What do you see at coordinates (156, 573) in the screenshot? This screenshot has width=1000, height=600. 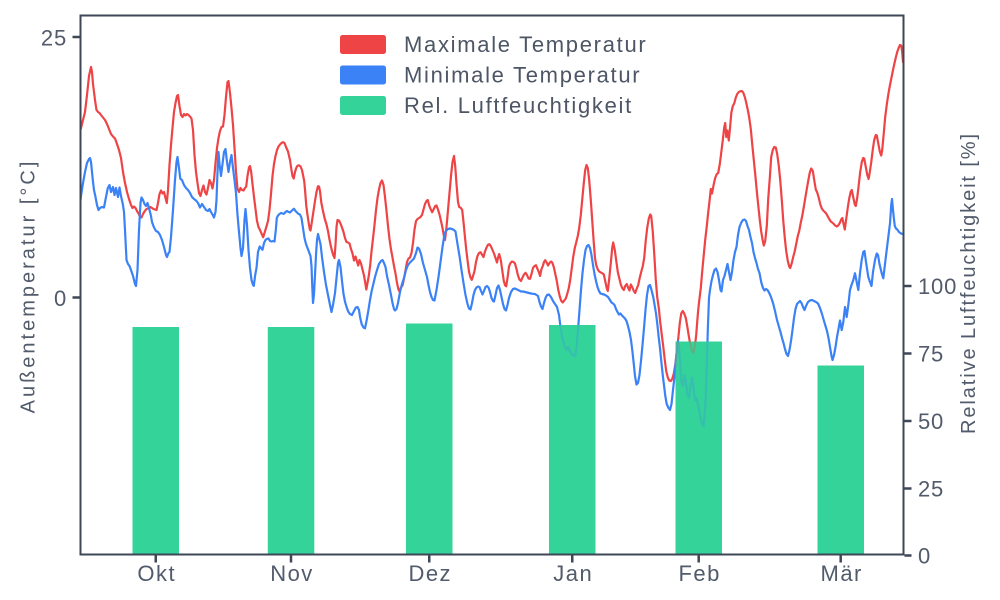 I see `svg-text: Okt` at bounding box center [156, 573].